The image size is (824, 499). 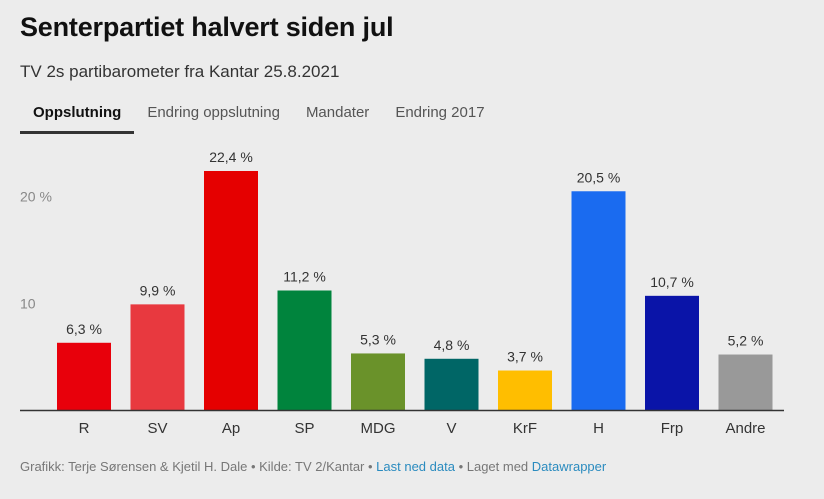 I want to click on tab-endring-oppslutning: Endring oppslutning, so click(x=213, y=112).